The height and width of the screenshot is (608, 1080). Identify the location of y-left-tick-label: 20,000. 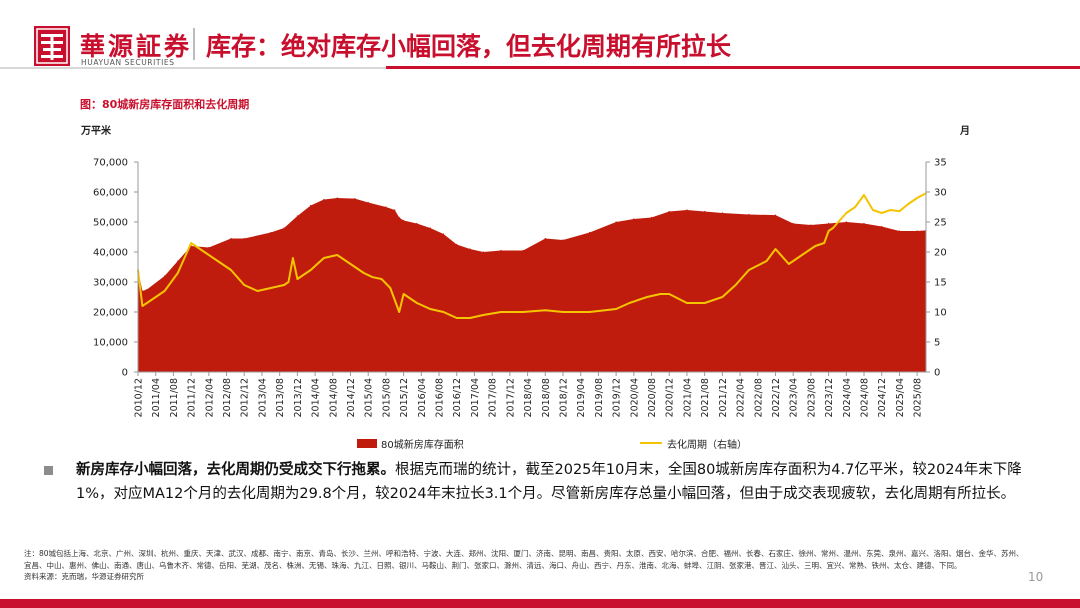
(110, 313).